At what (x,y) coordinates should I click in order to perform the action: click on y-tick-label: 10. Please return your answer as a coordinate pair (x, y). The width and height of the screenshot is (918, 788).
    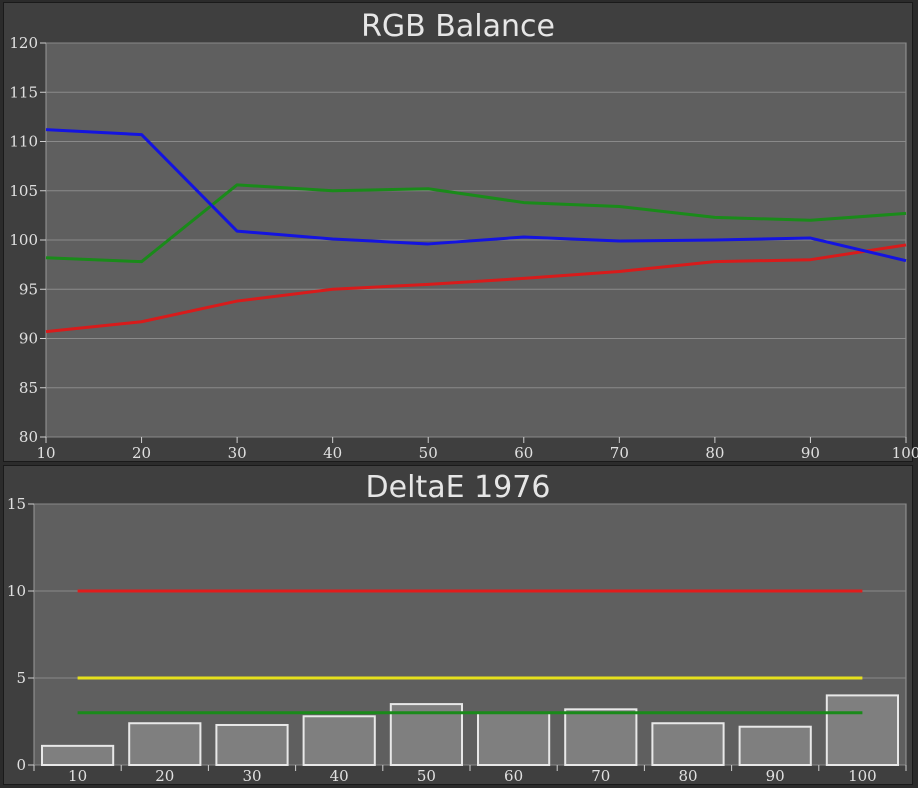
    Looking at the image, I should click on (16, 591).